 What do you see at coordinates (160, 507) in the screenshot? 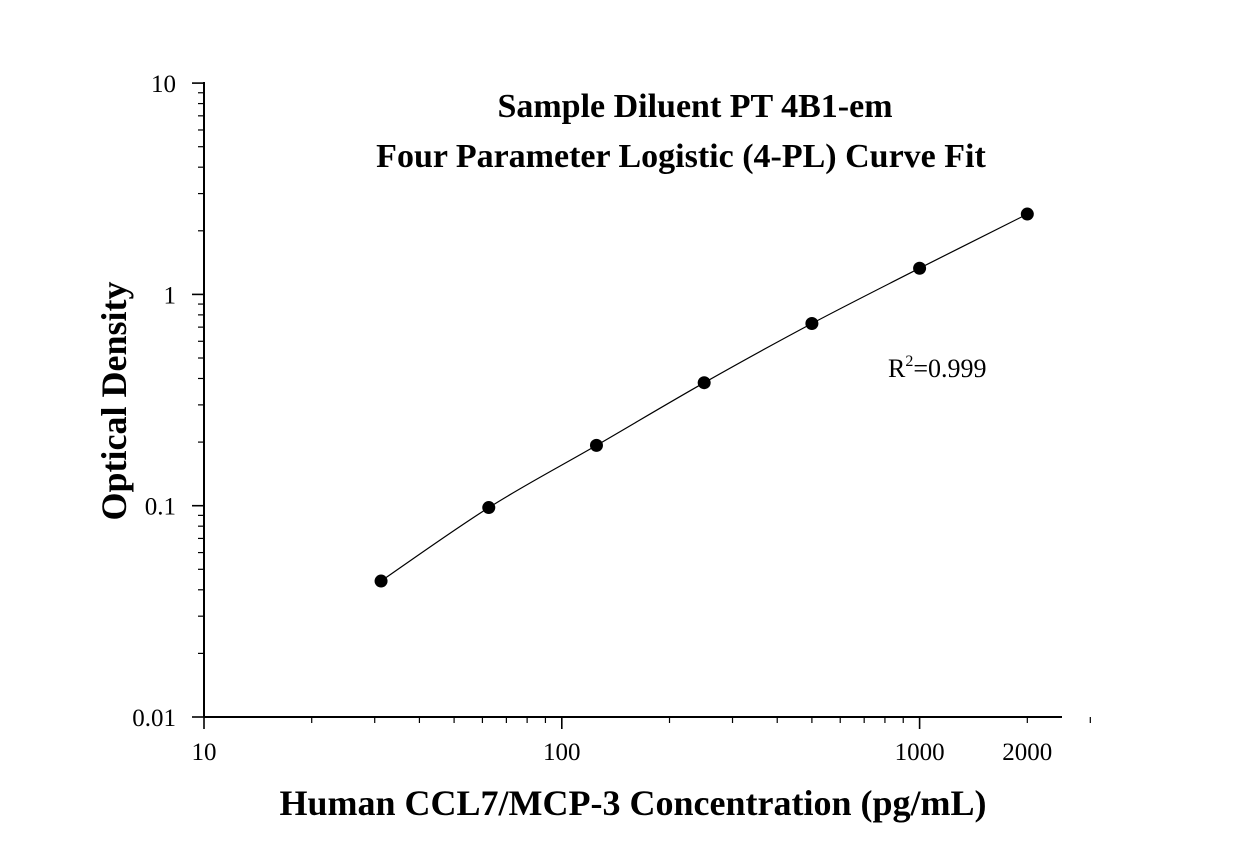
I see `y-tick-label: 0.1` at bounding box center [160, 507].